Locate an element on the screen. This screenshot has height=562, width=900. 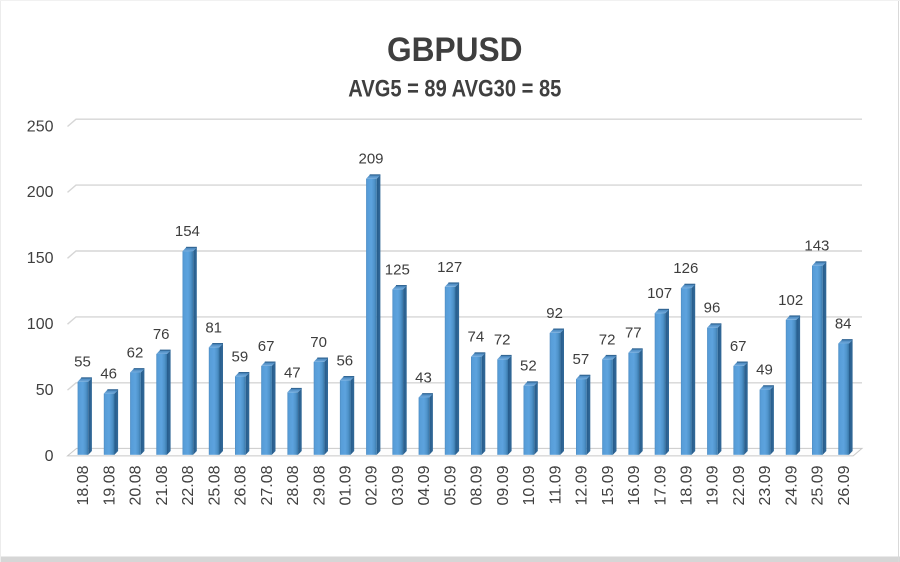
svg-text: 18.09 is located at coordinates (687, 485).